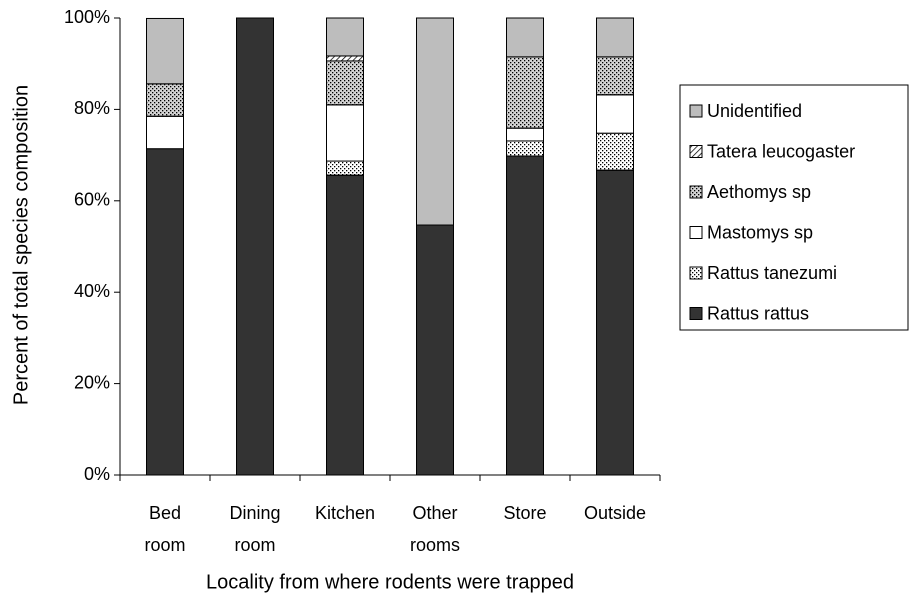 The width and height of the screenshot is (914, 605). What do you see at coordinates (758, 313) in the screenshot?
I see `legend-label: Rattus rattus` at bounding box center [758, 313].